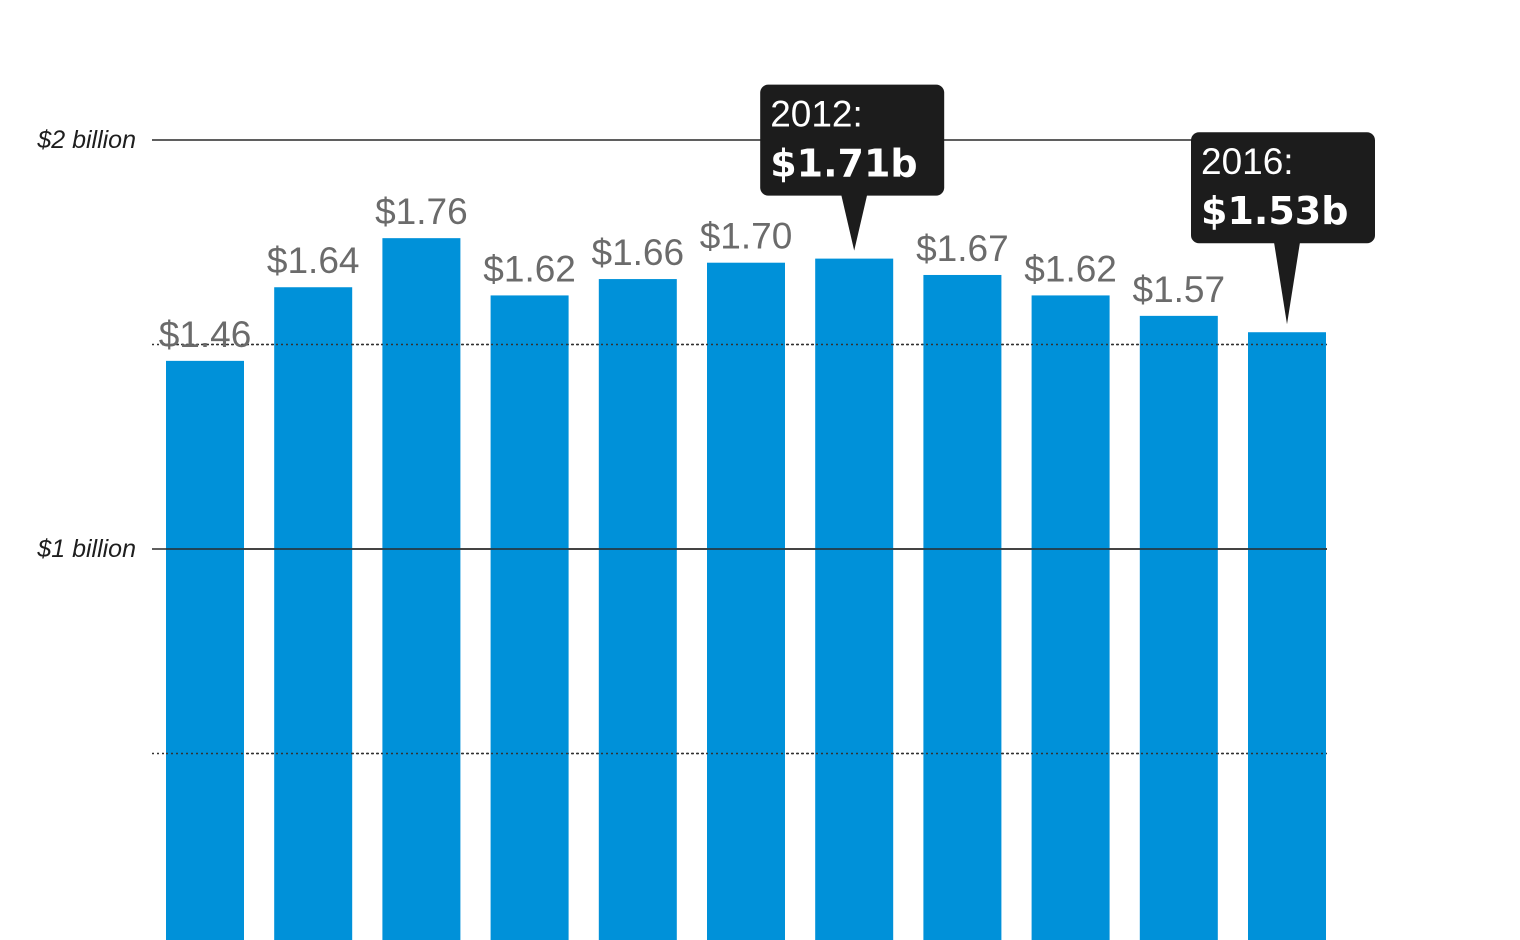 Image resolution: width=1520 pixels, height=940 pixels. I want to click on callout: 2012: $1.71b, so click(852, 167).